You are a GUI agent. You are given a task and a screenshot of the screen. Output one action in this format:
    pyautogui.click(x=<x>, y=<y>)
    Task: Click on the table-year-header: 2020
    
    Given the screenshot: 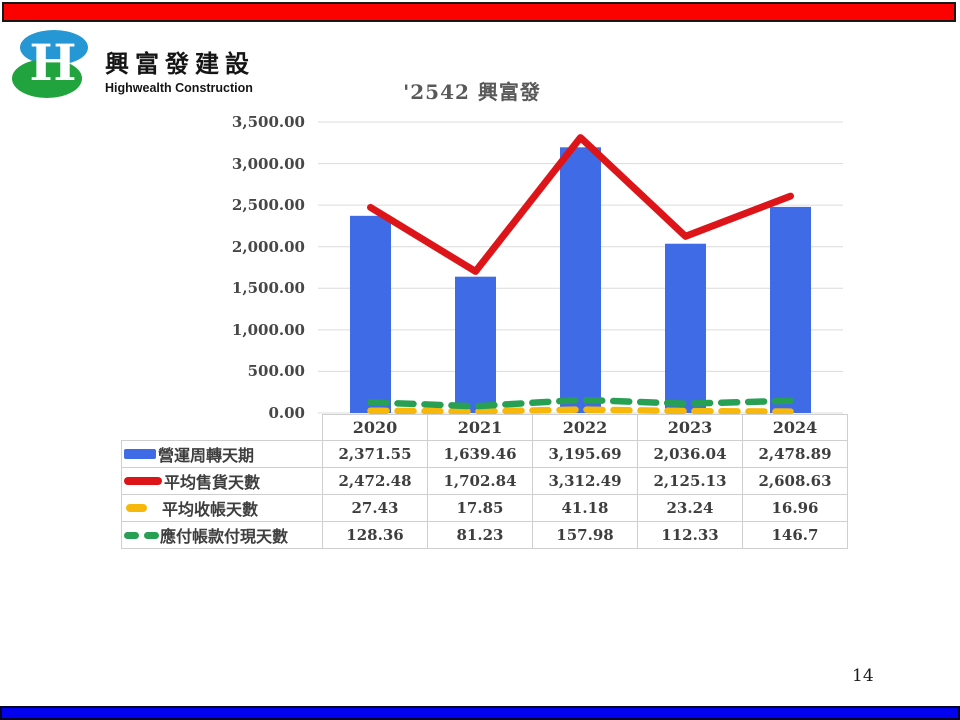 What is the action you would take?
    pyautogui.click(x=375, y=427)
    